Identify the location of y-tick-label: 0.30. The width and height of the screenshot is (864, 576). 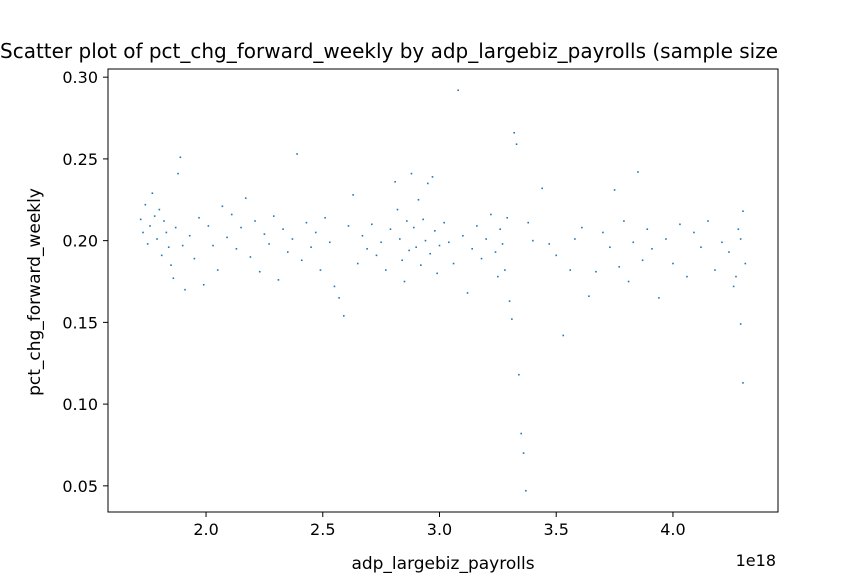
(80, 77).